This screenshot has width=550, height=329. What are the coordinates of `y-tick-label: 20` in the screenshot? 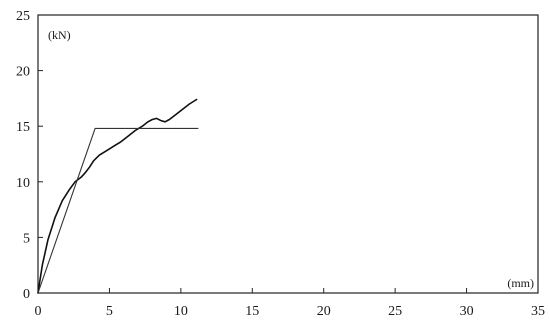 It's located at (23, 72).